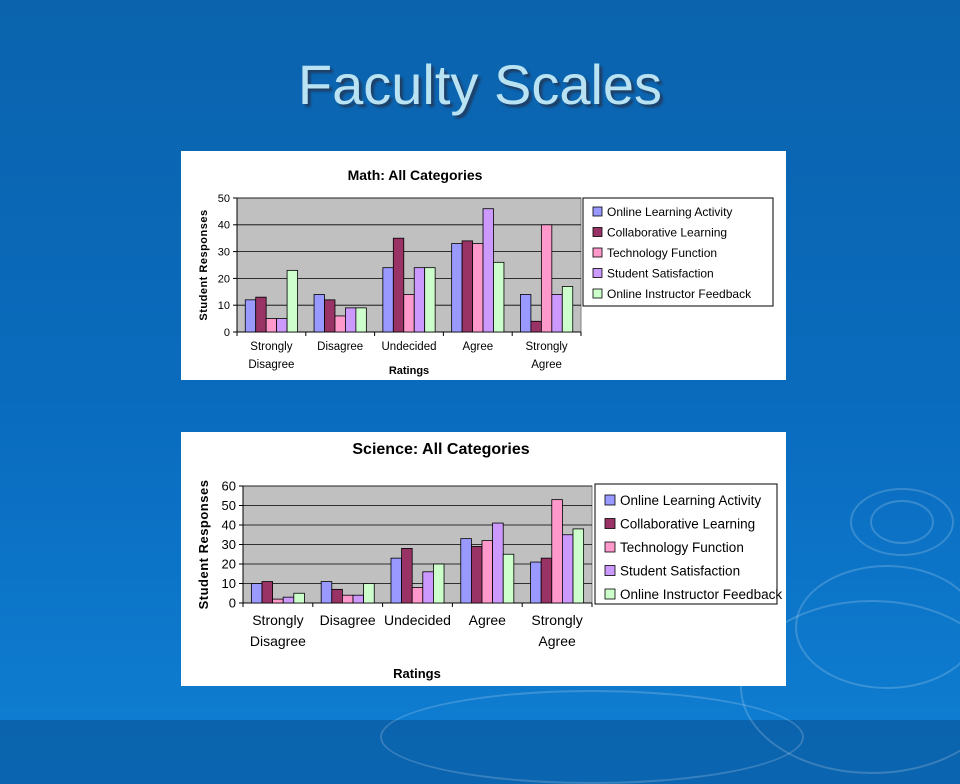 Image resolution: width=960 pixels, height=784 pixels. What do you see at coordinates (409, 347) in the screenshot?
I see `x-tick-label: Undecided` at bounding box center [409, 347].